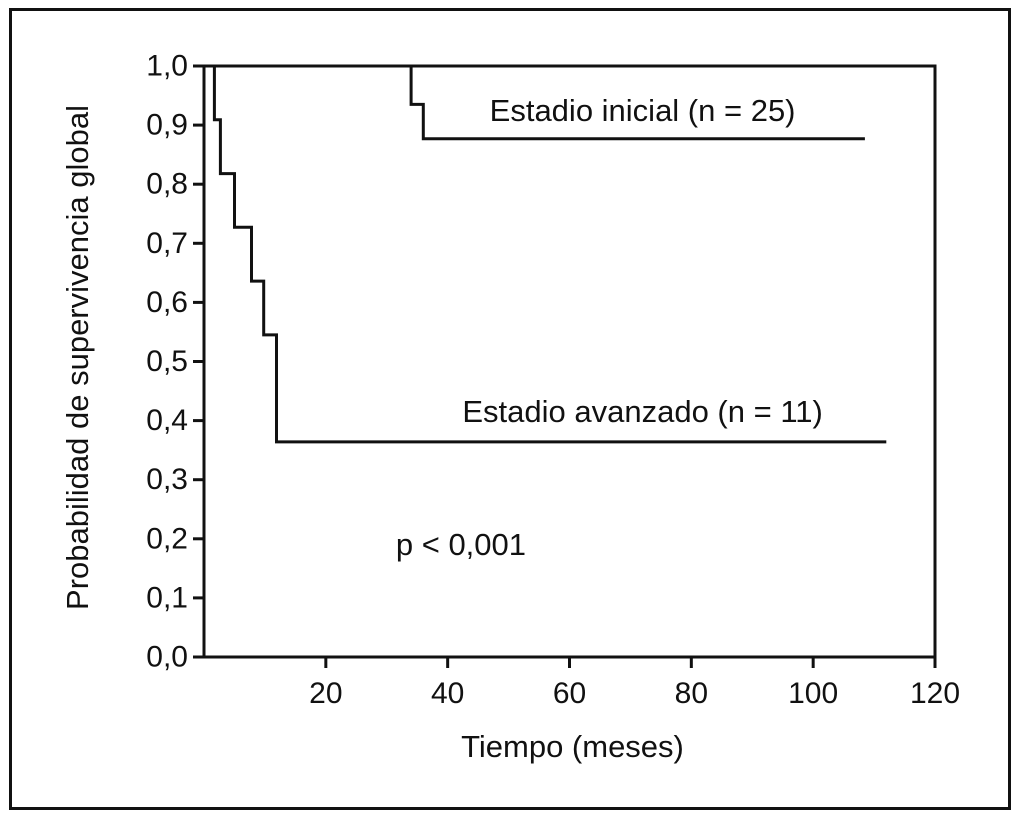 The image size is (1024, 822). What do you see at coordinates (447, 693) in the screenshot?
I see `x-tick-label: 40` at bounding box center [447, 693].